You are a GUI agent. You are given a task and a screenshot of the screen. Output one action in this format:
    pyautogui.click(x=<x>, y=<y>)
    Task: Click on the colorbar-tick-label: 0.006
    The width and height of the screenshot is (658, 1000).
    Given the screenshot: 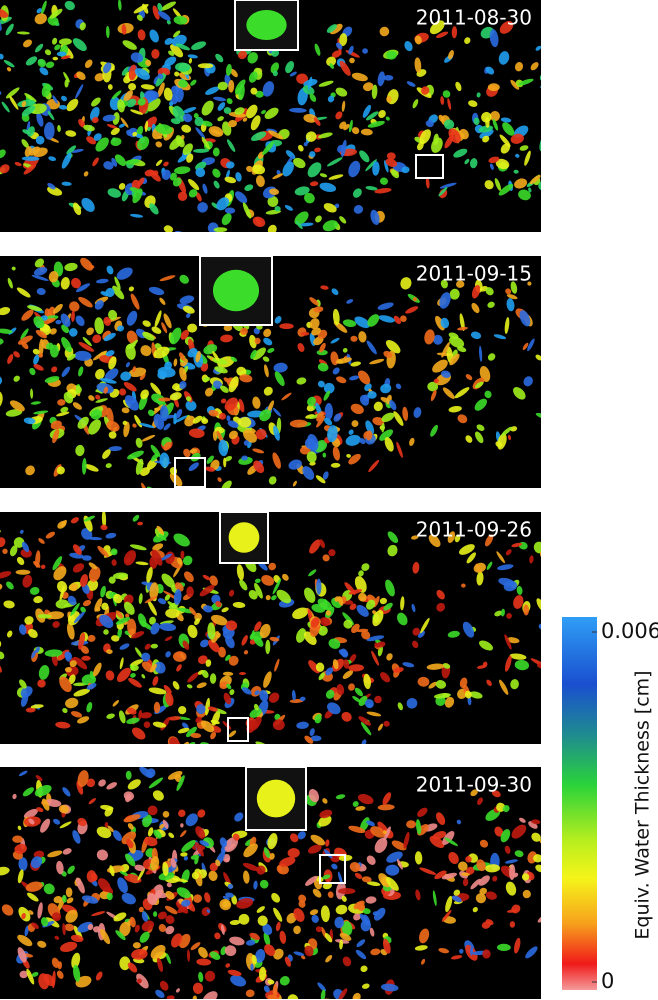 What is the action you would take?
    pyautogui.click(x=629, y=631)
    